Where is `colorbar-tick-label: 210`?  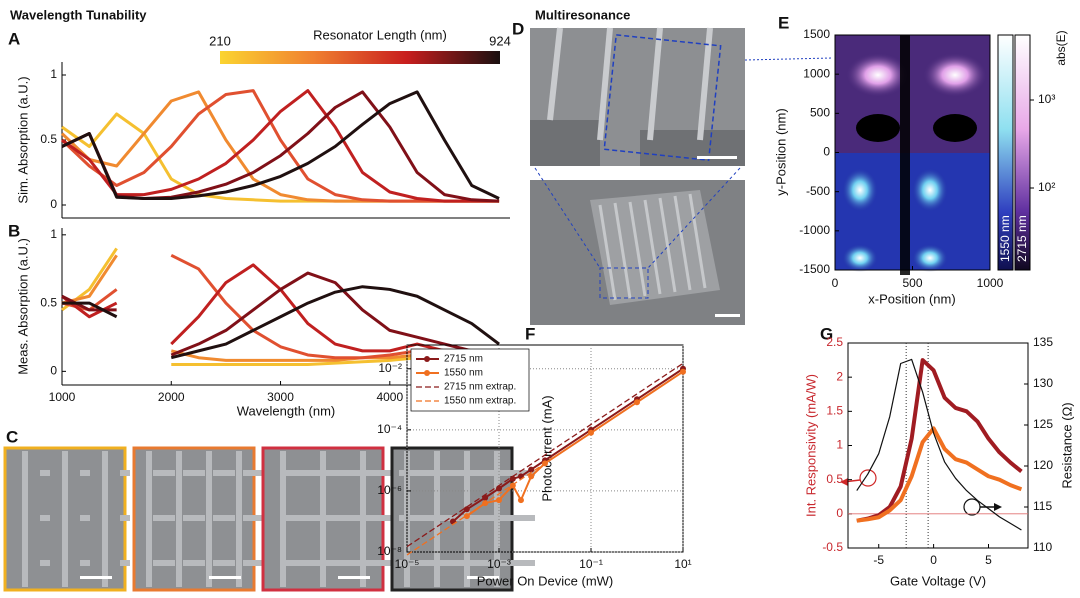
colorbar-tick-label: 210 is located at coordinates (220, 40).